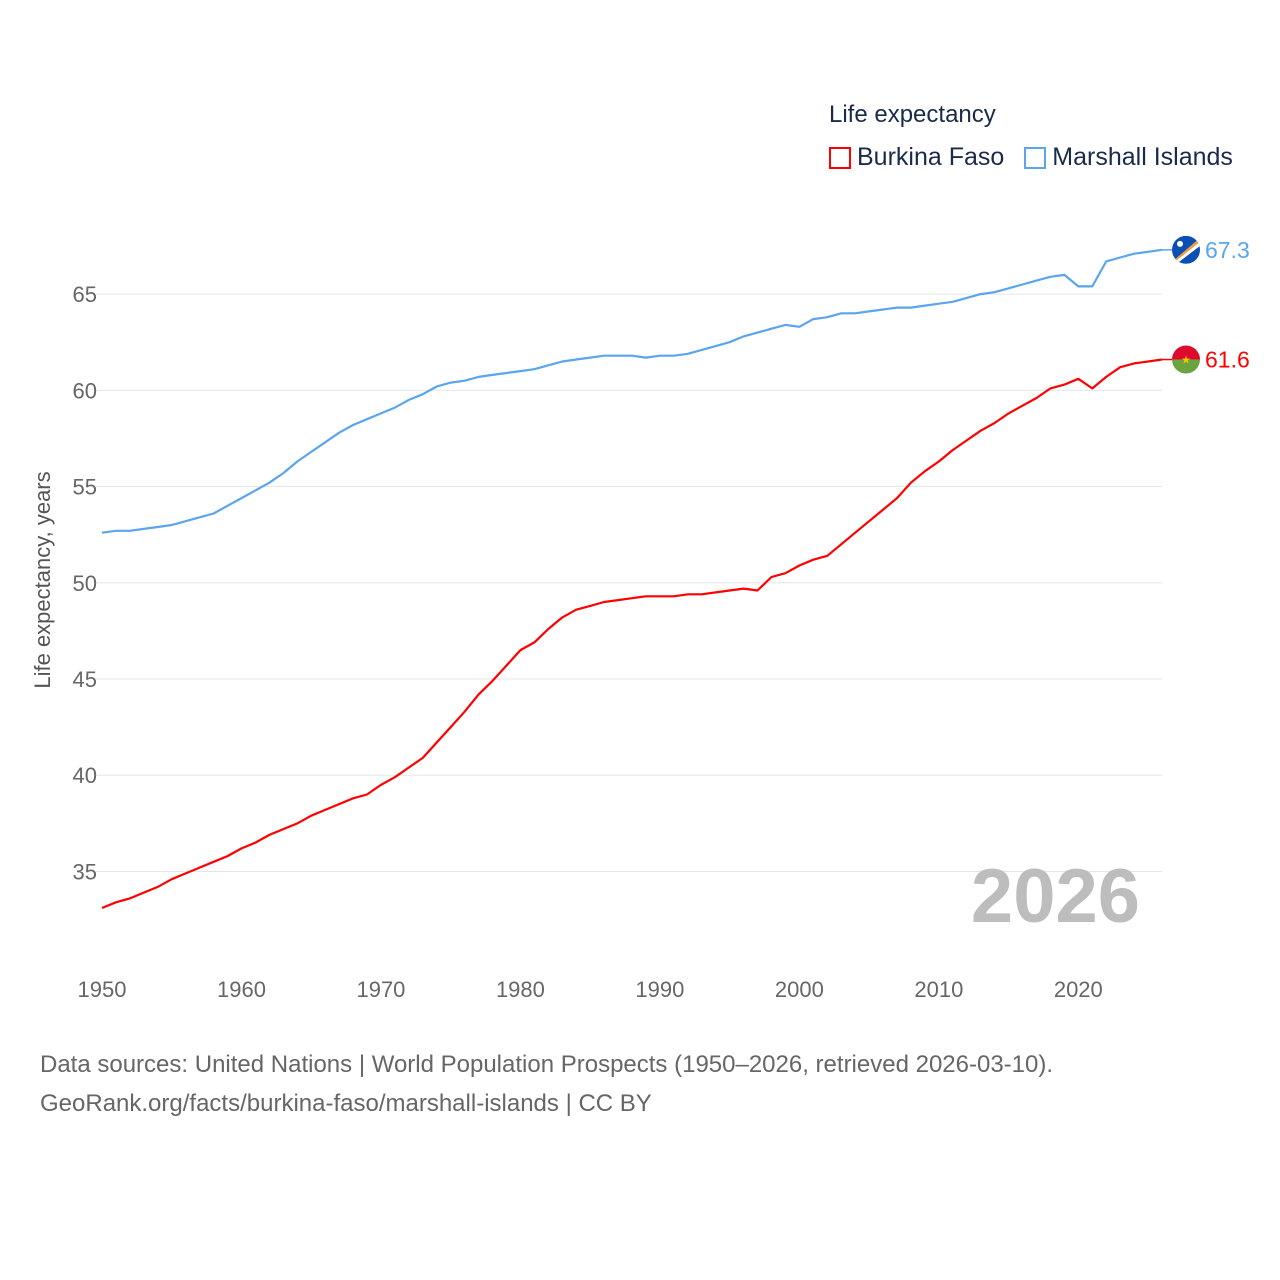 The width and height of the screenshot is (1280, 1280). I want to click on flag-white, so click(1186, 252).